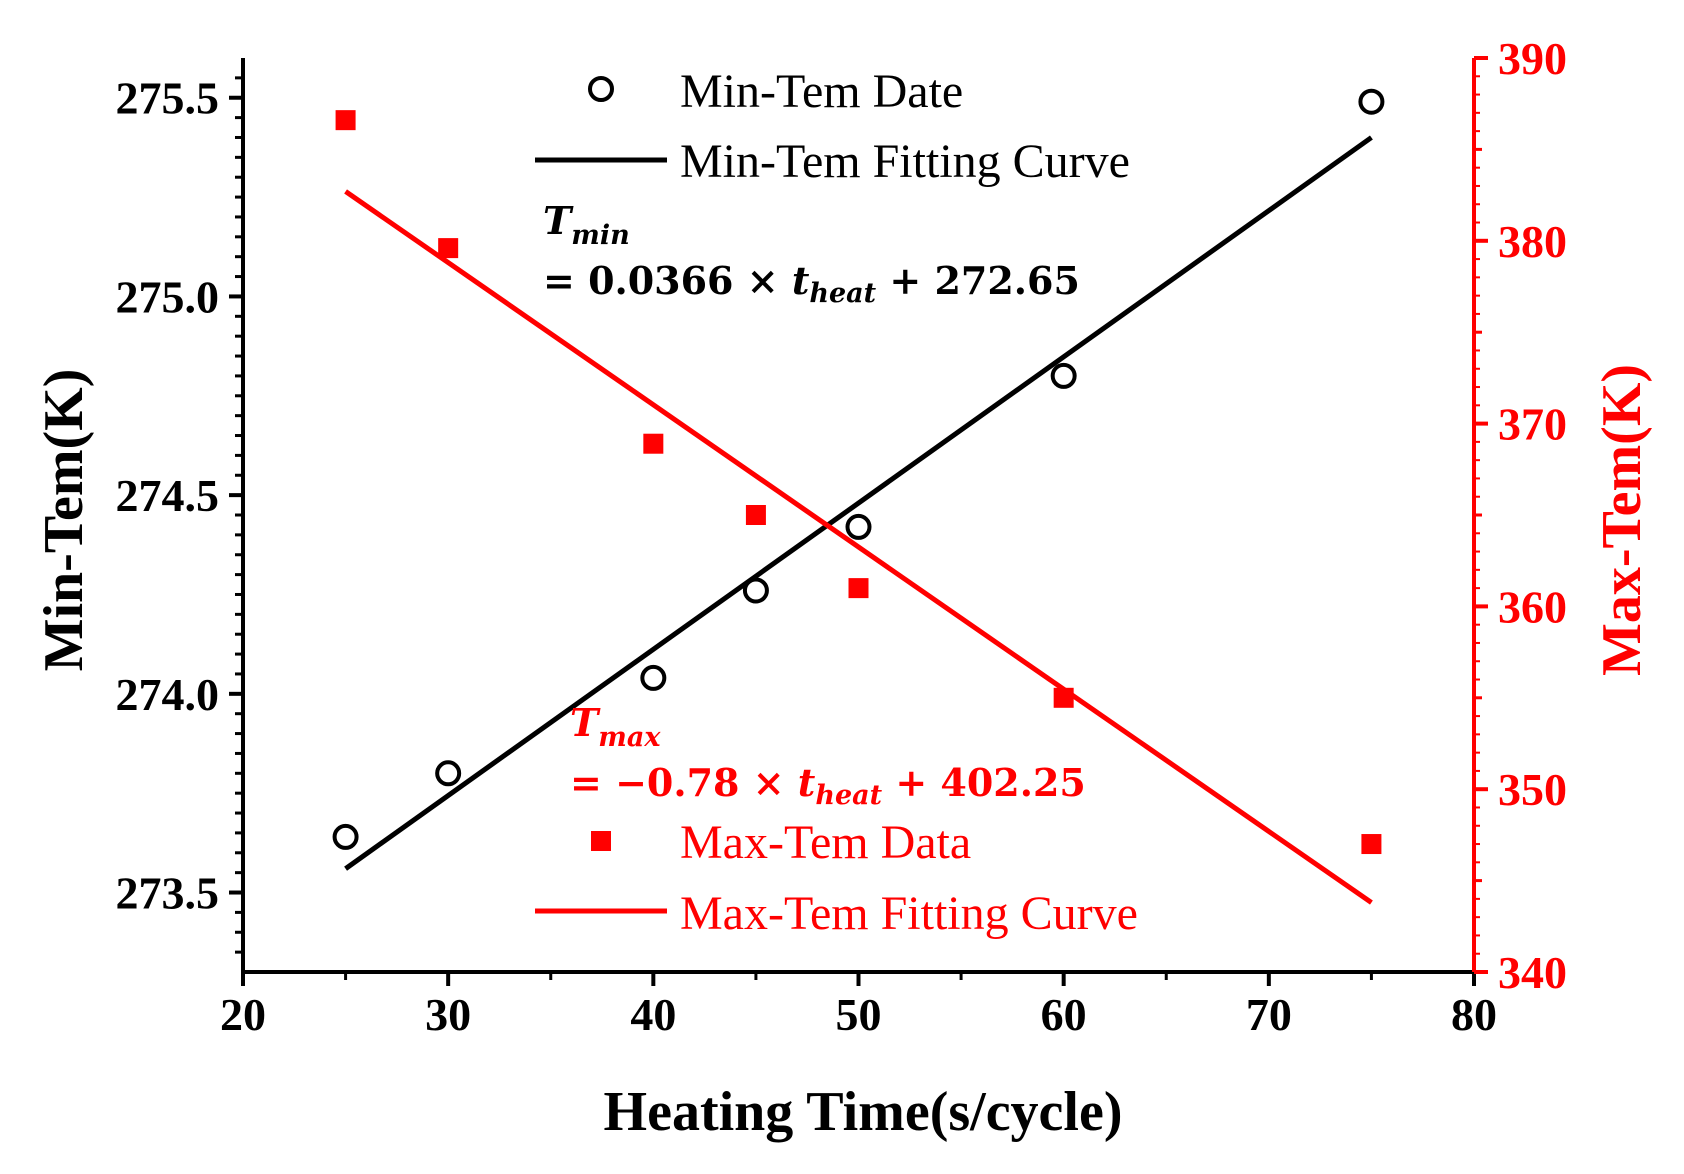 This screenshot has width=1684, height=1174. I want to click on legend-max-data-label: Max-Tem Data, so click(825, 842).